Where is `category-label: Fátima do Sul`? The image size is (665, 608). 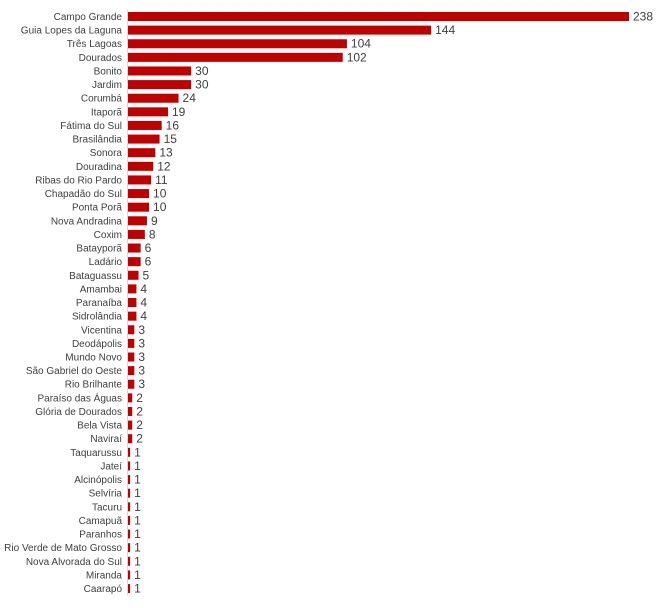
category-label: Fátima do Sul is located at coordinates (91, 126).